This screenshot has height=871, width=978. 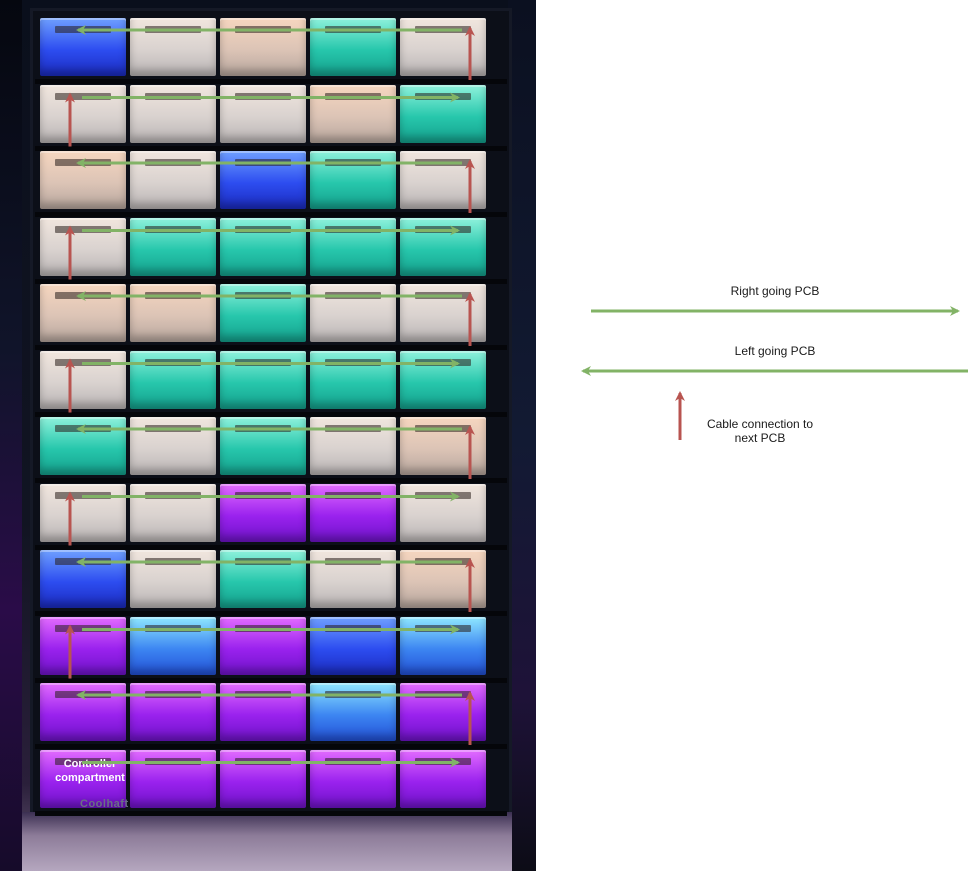 What do you see at coordinates (267, 841) in the screenshot?
I see `floor` at bounding box center [267, 841].